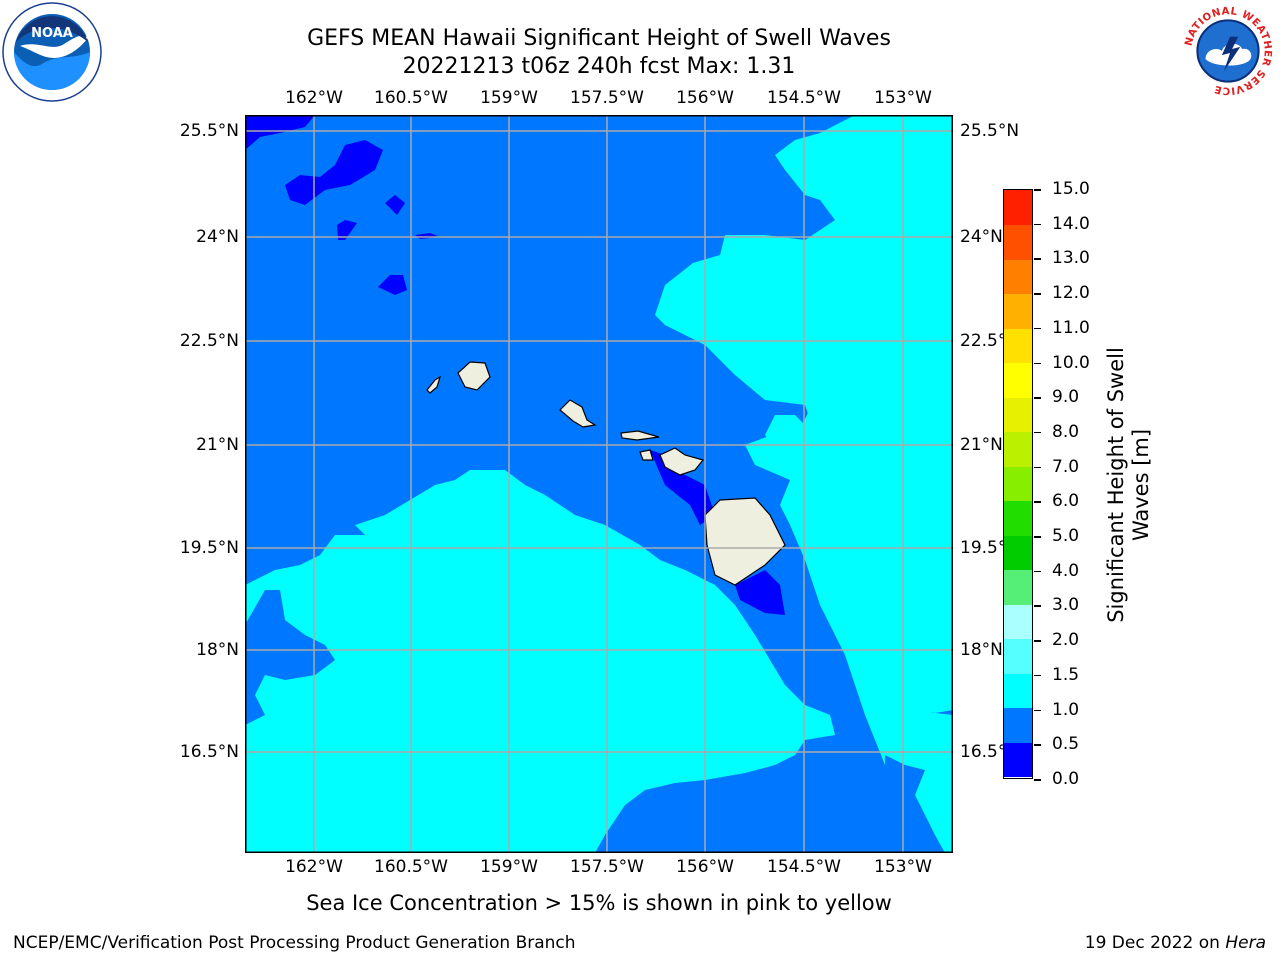  I want to click on colorbar-tick-label: 10.0, so click(1071, 362).